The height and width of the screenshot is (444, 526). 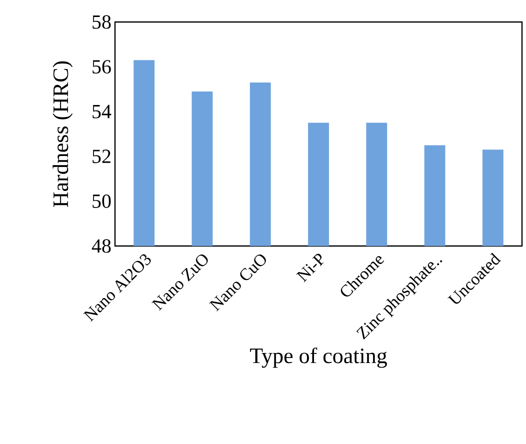 What do you see at coordinates (101, 201) in the screenshot?
I see `y-tick-label: 50` at bounding box center [101, 201].